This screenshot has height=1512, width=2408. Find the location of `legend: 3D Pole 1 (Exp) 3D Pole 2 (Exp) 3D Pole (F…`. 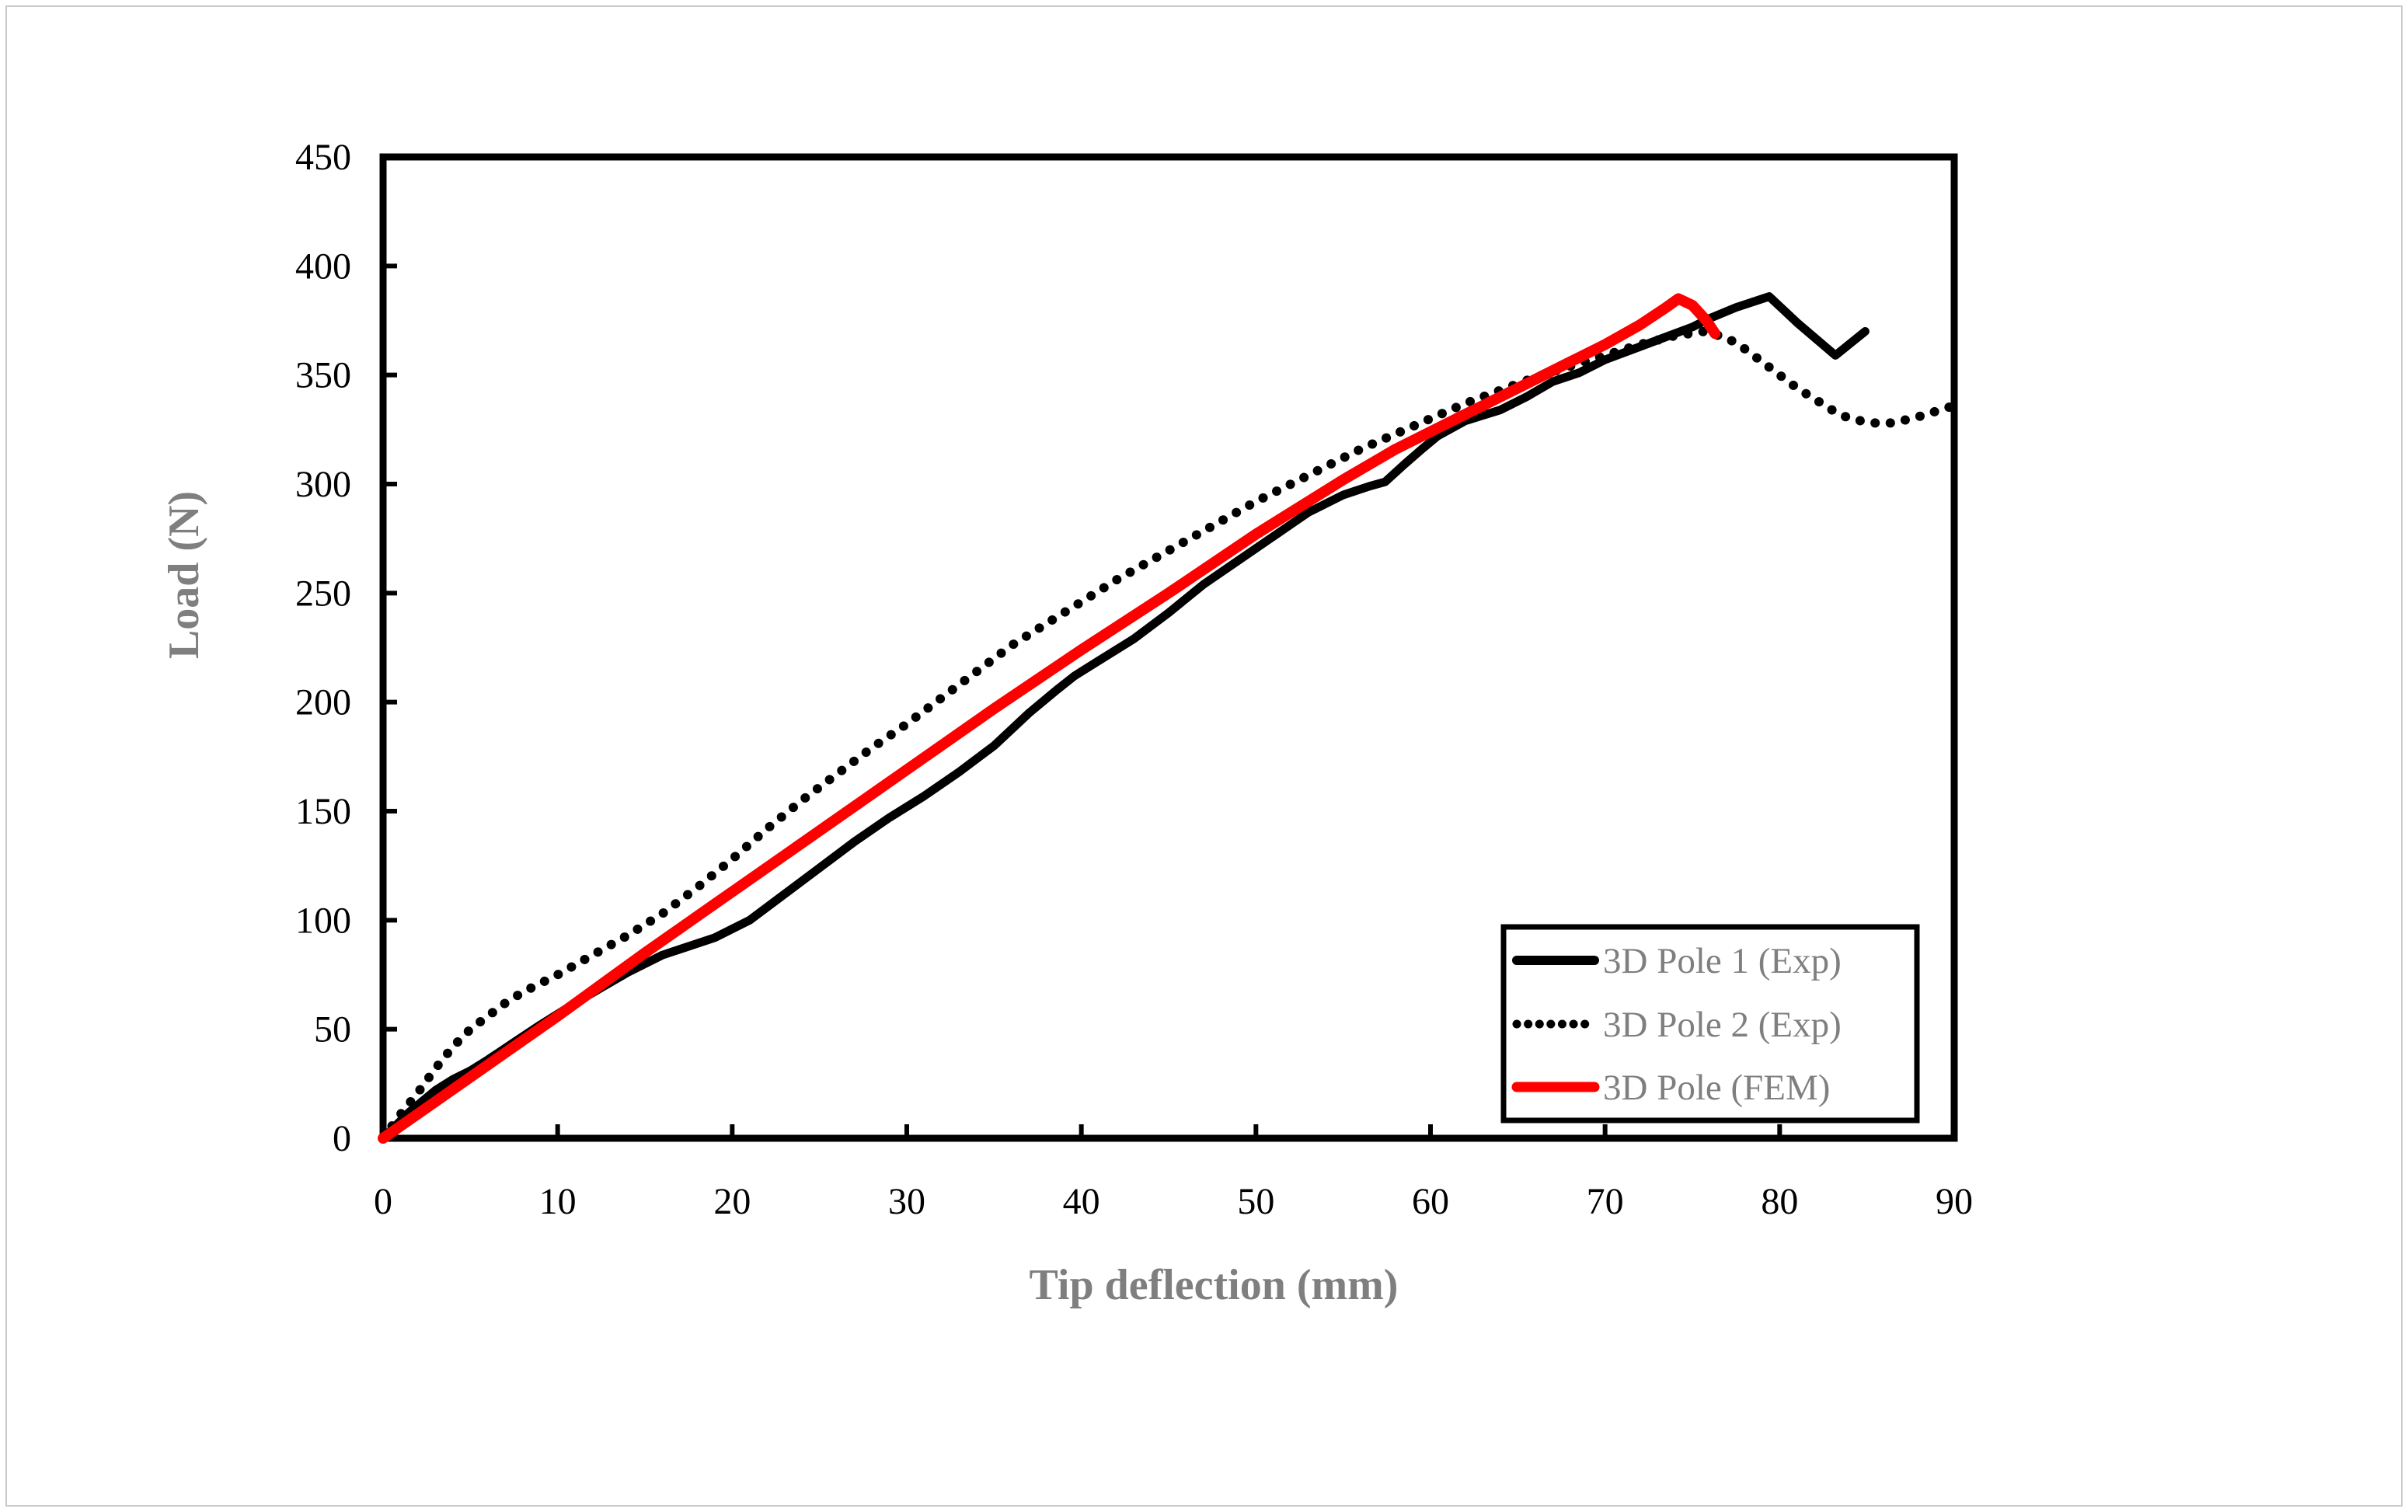

legend: 3D Pole 1 (Exp) 3D Pole 2 (Exp) 3D Pole (F… is located at coordinates (1710, 1024).